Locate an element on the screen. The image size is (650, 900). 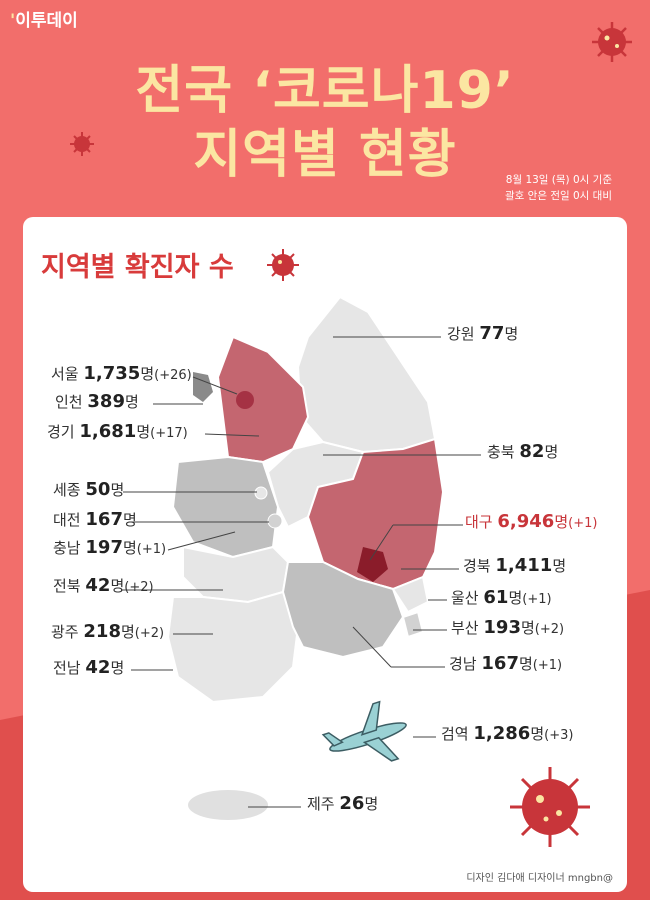
date-reference: 8월 13일 (목) 0시 기준 is located at coordinates (558, 180).